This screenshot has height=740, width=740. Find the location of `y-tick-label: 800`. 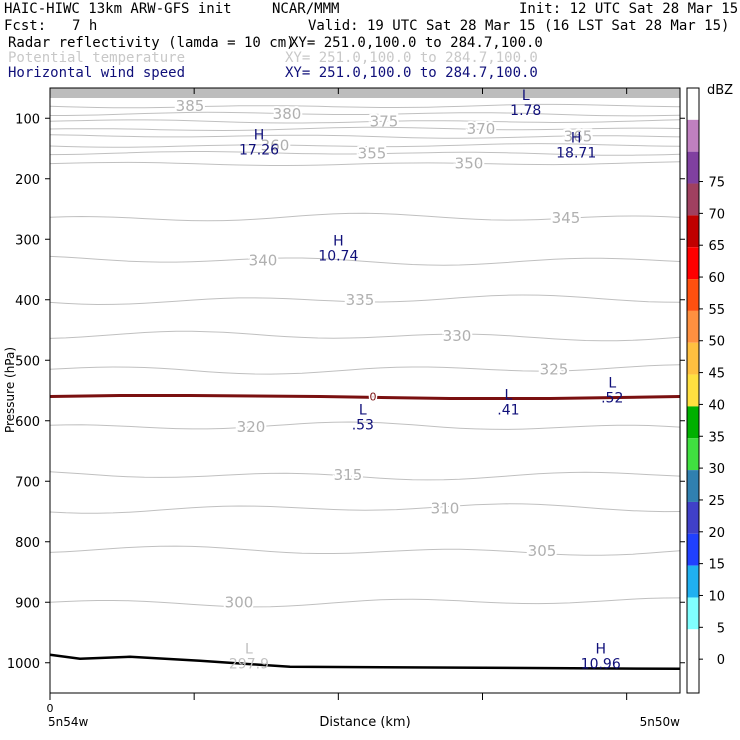

y-tick-label: 800 is located at coordinates (27, 543).